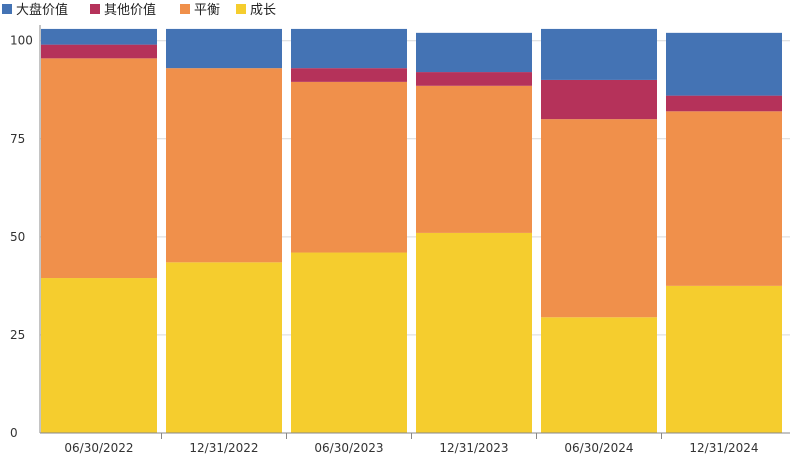  What do you see at coordinates (223, 448) in the screenshot?
I see `x-tick-label: 12/31/2022` at bounding box center [223, 448].